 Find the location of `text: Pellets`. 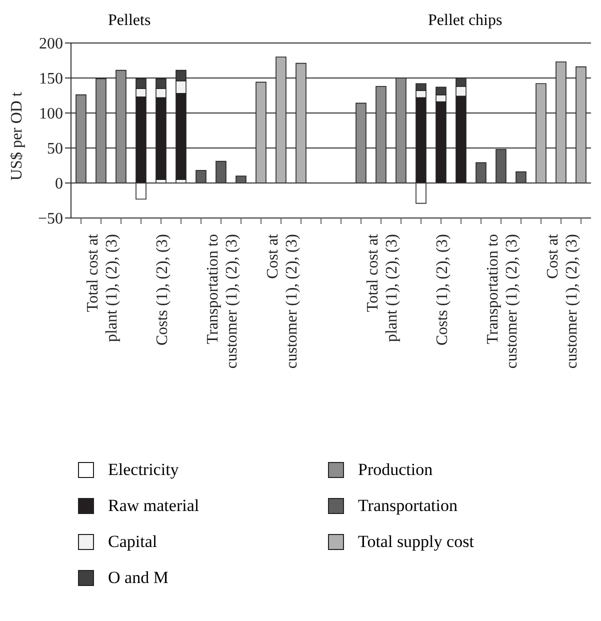

text: Pellets is located at coordinates (129, 21).